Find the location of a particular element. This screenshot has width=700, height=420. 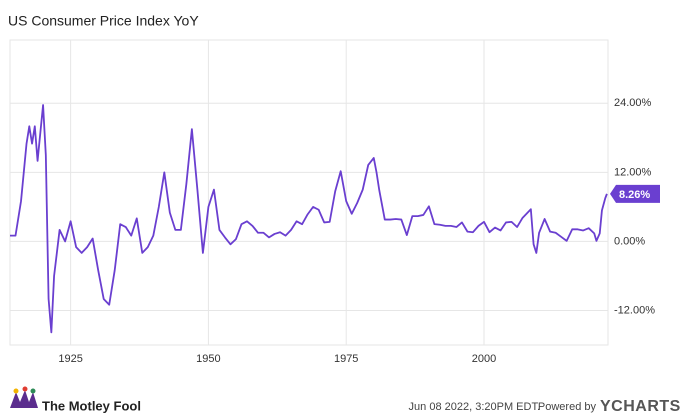

value-label: 8.26% is located at coordinates (634, 195).